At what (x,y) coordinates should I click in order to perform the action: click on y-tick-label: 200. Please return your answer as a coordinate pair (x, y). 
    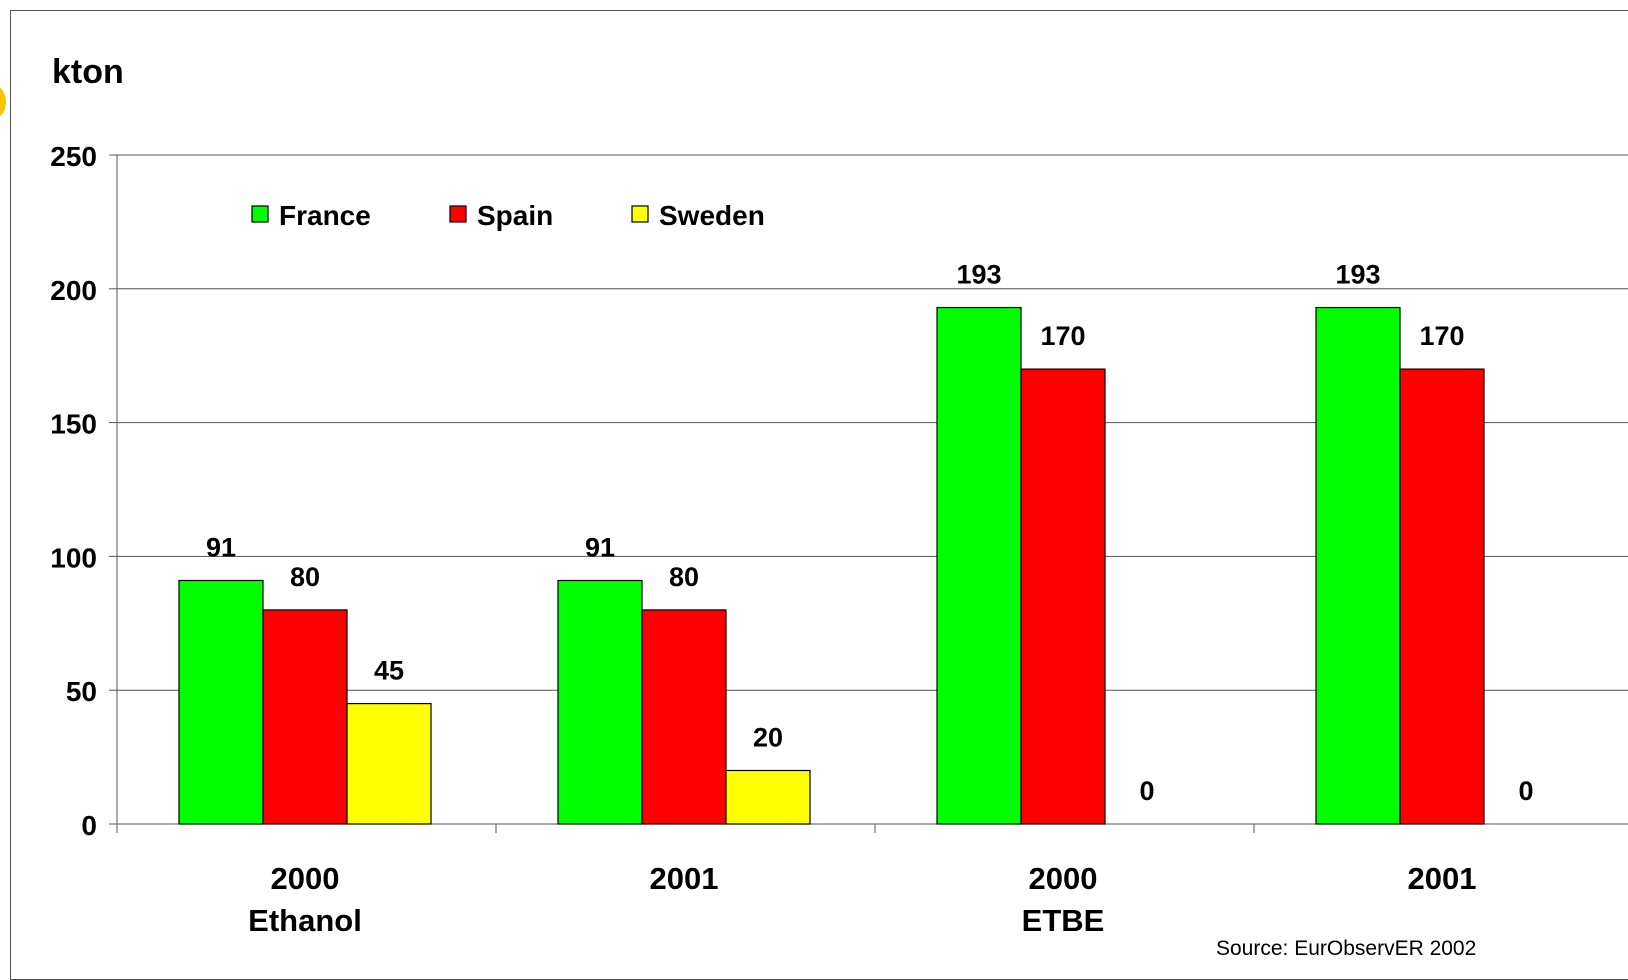
    Looking at the image, I should click on (73, 290).